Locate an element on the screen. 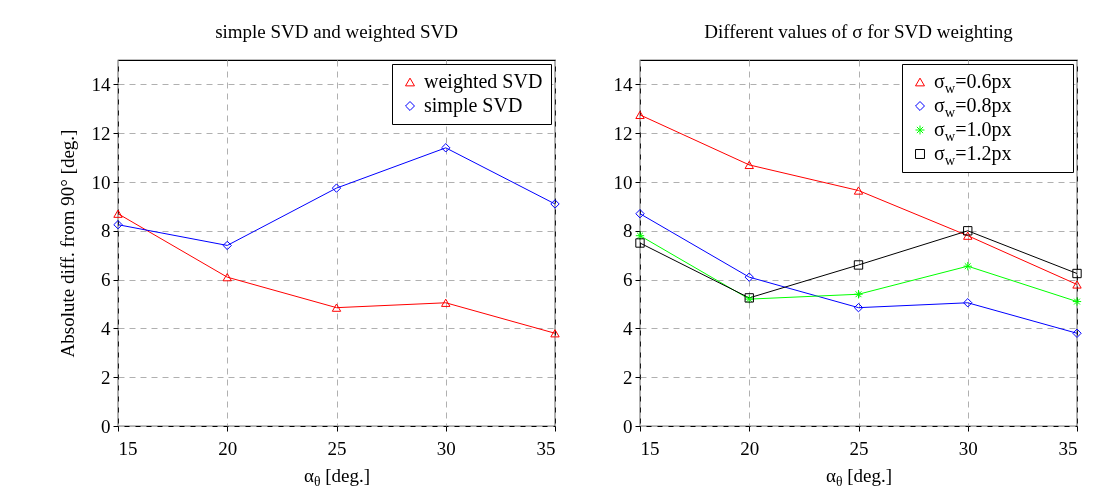 This screenshot has width=1115, height=502. chart-title: Different values of σ for SVD weighting is located at coordinates (859, 31).